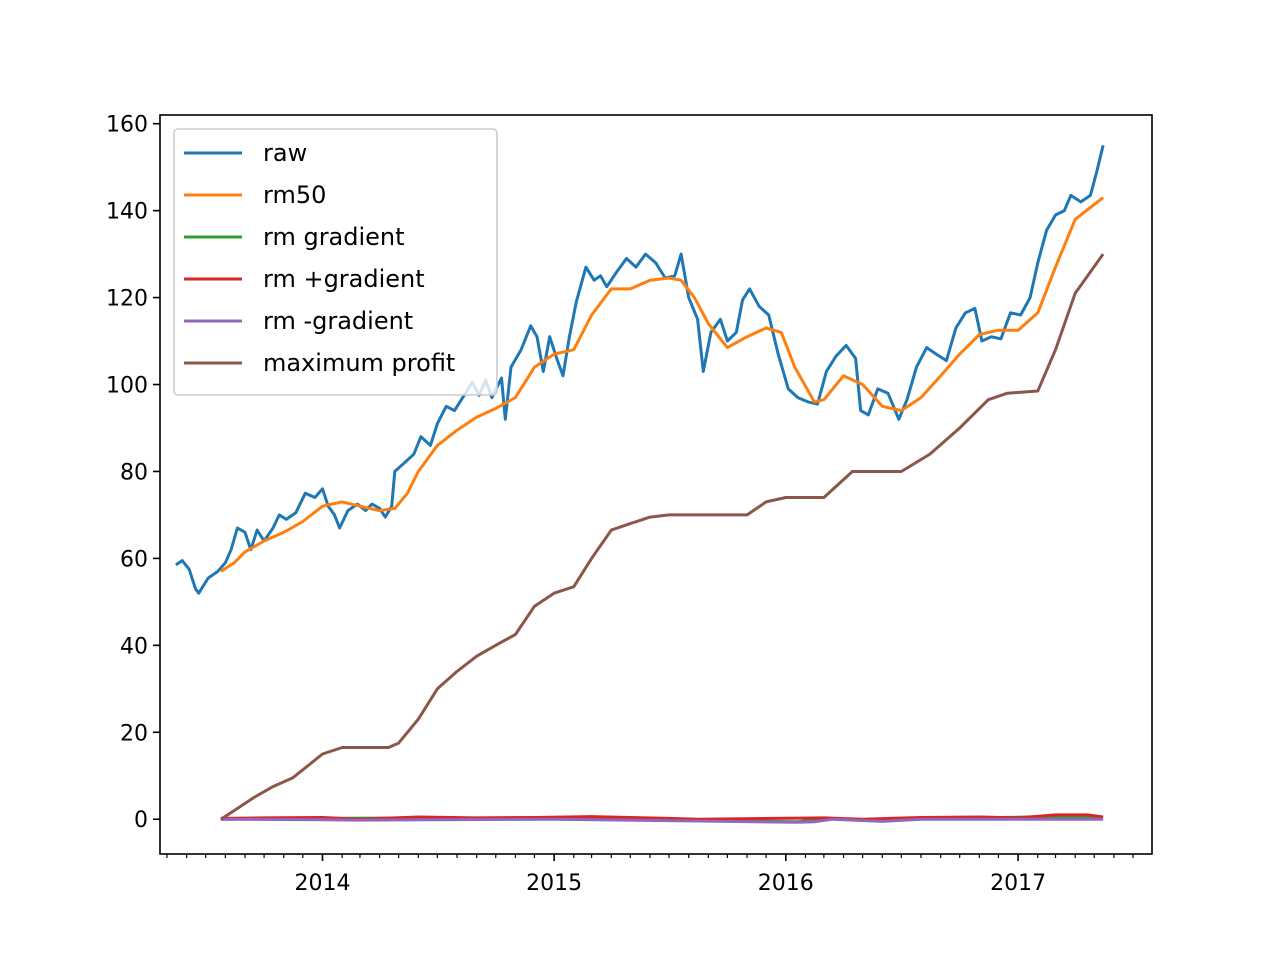 The width and height of the screenshot is (1280, 960). What do you see at coordinates (359, 363) in the screenshot?
I see `legend-label-5: maximum profit` at bounding box center [359, 363].